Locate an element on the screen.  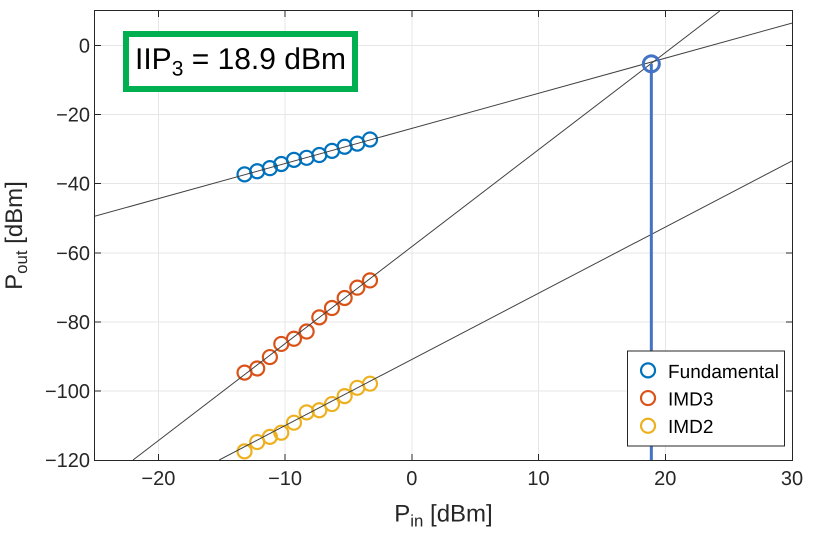
x-tick-label: −20 is located at coordinates (158, 479).